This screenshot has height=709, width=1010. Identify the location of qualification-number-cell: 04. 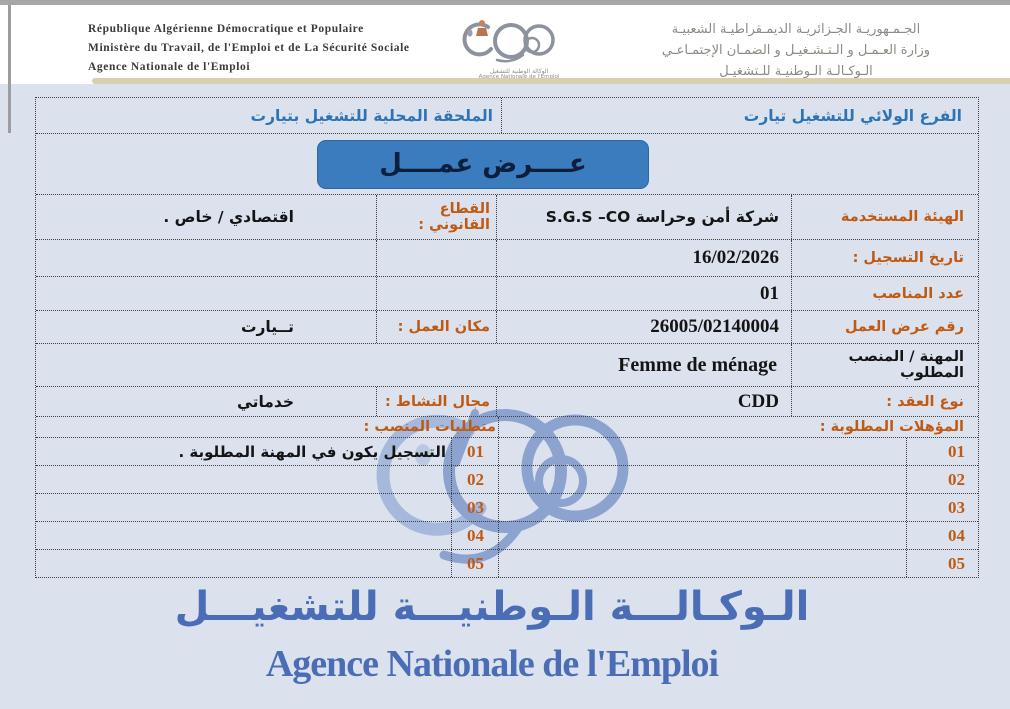
(942, 535).